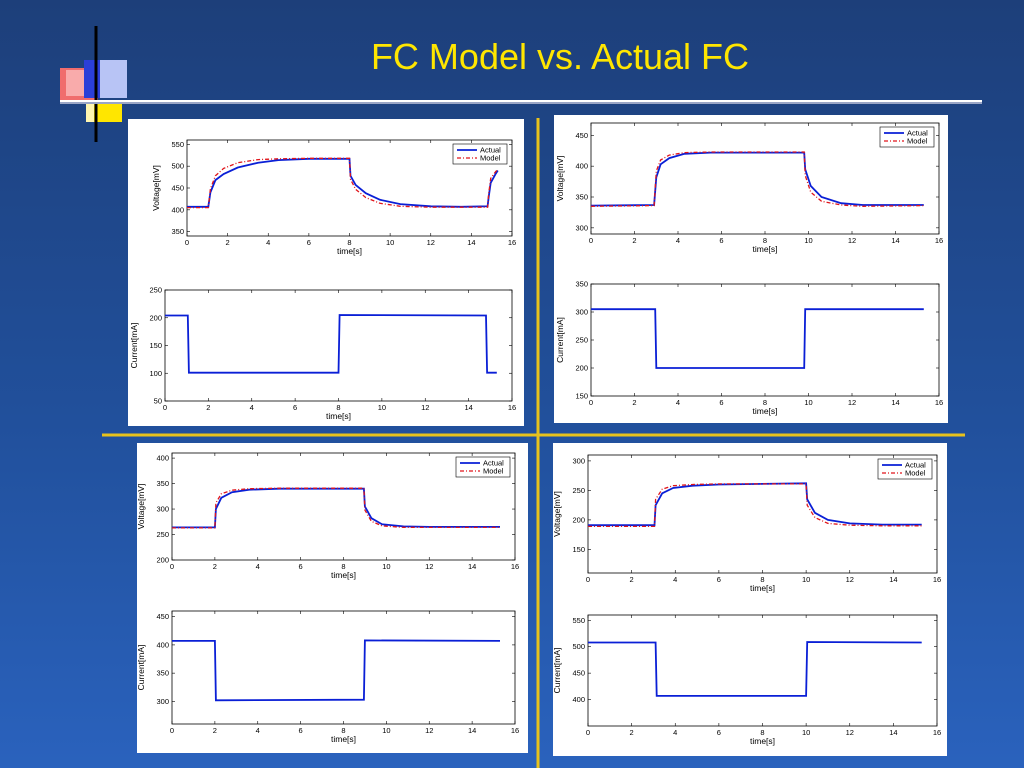 The width and height of the screenshot is (1024, 768). I want to click on y-tick-label: 200, so click(155, 317).